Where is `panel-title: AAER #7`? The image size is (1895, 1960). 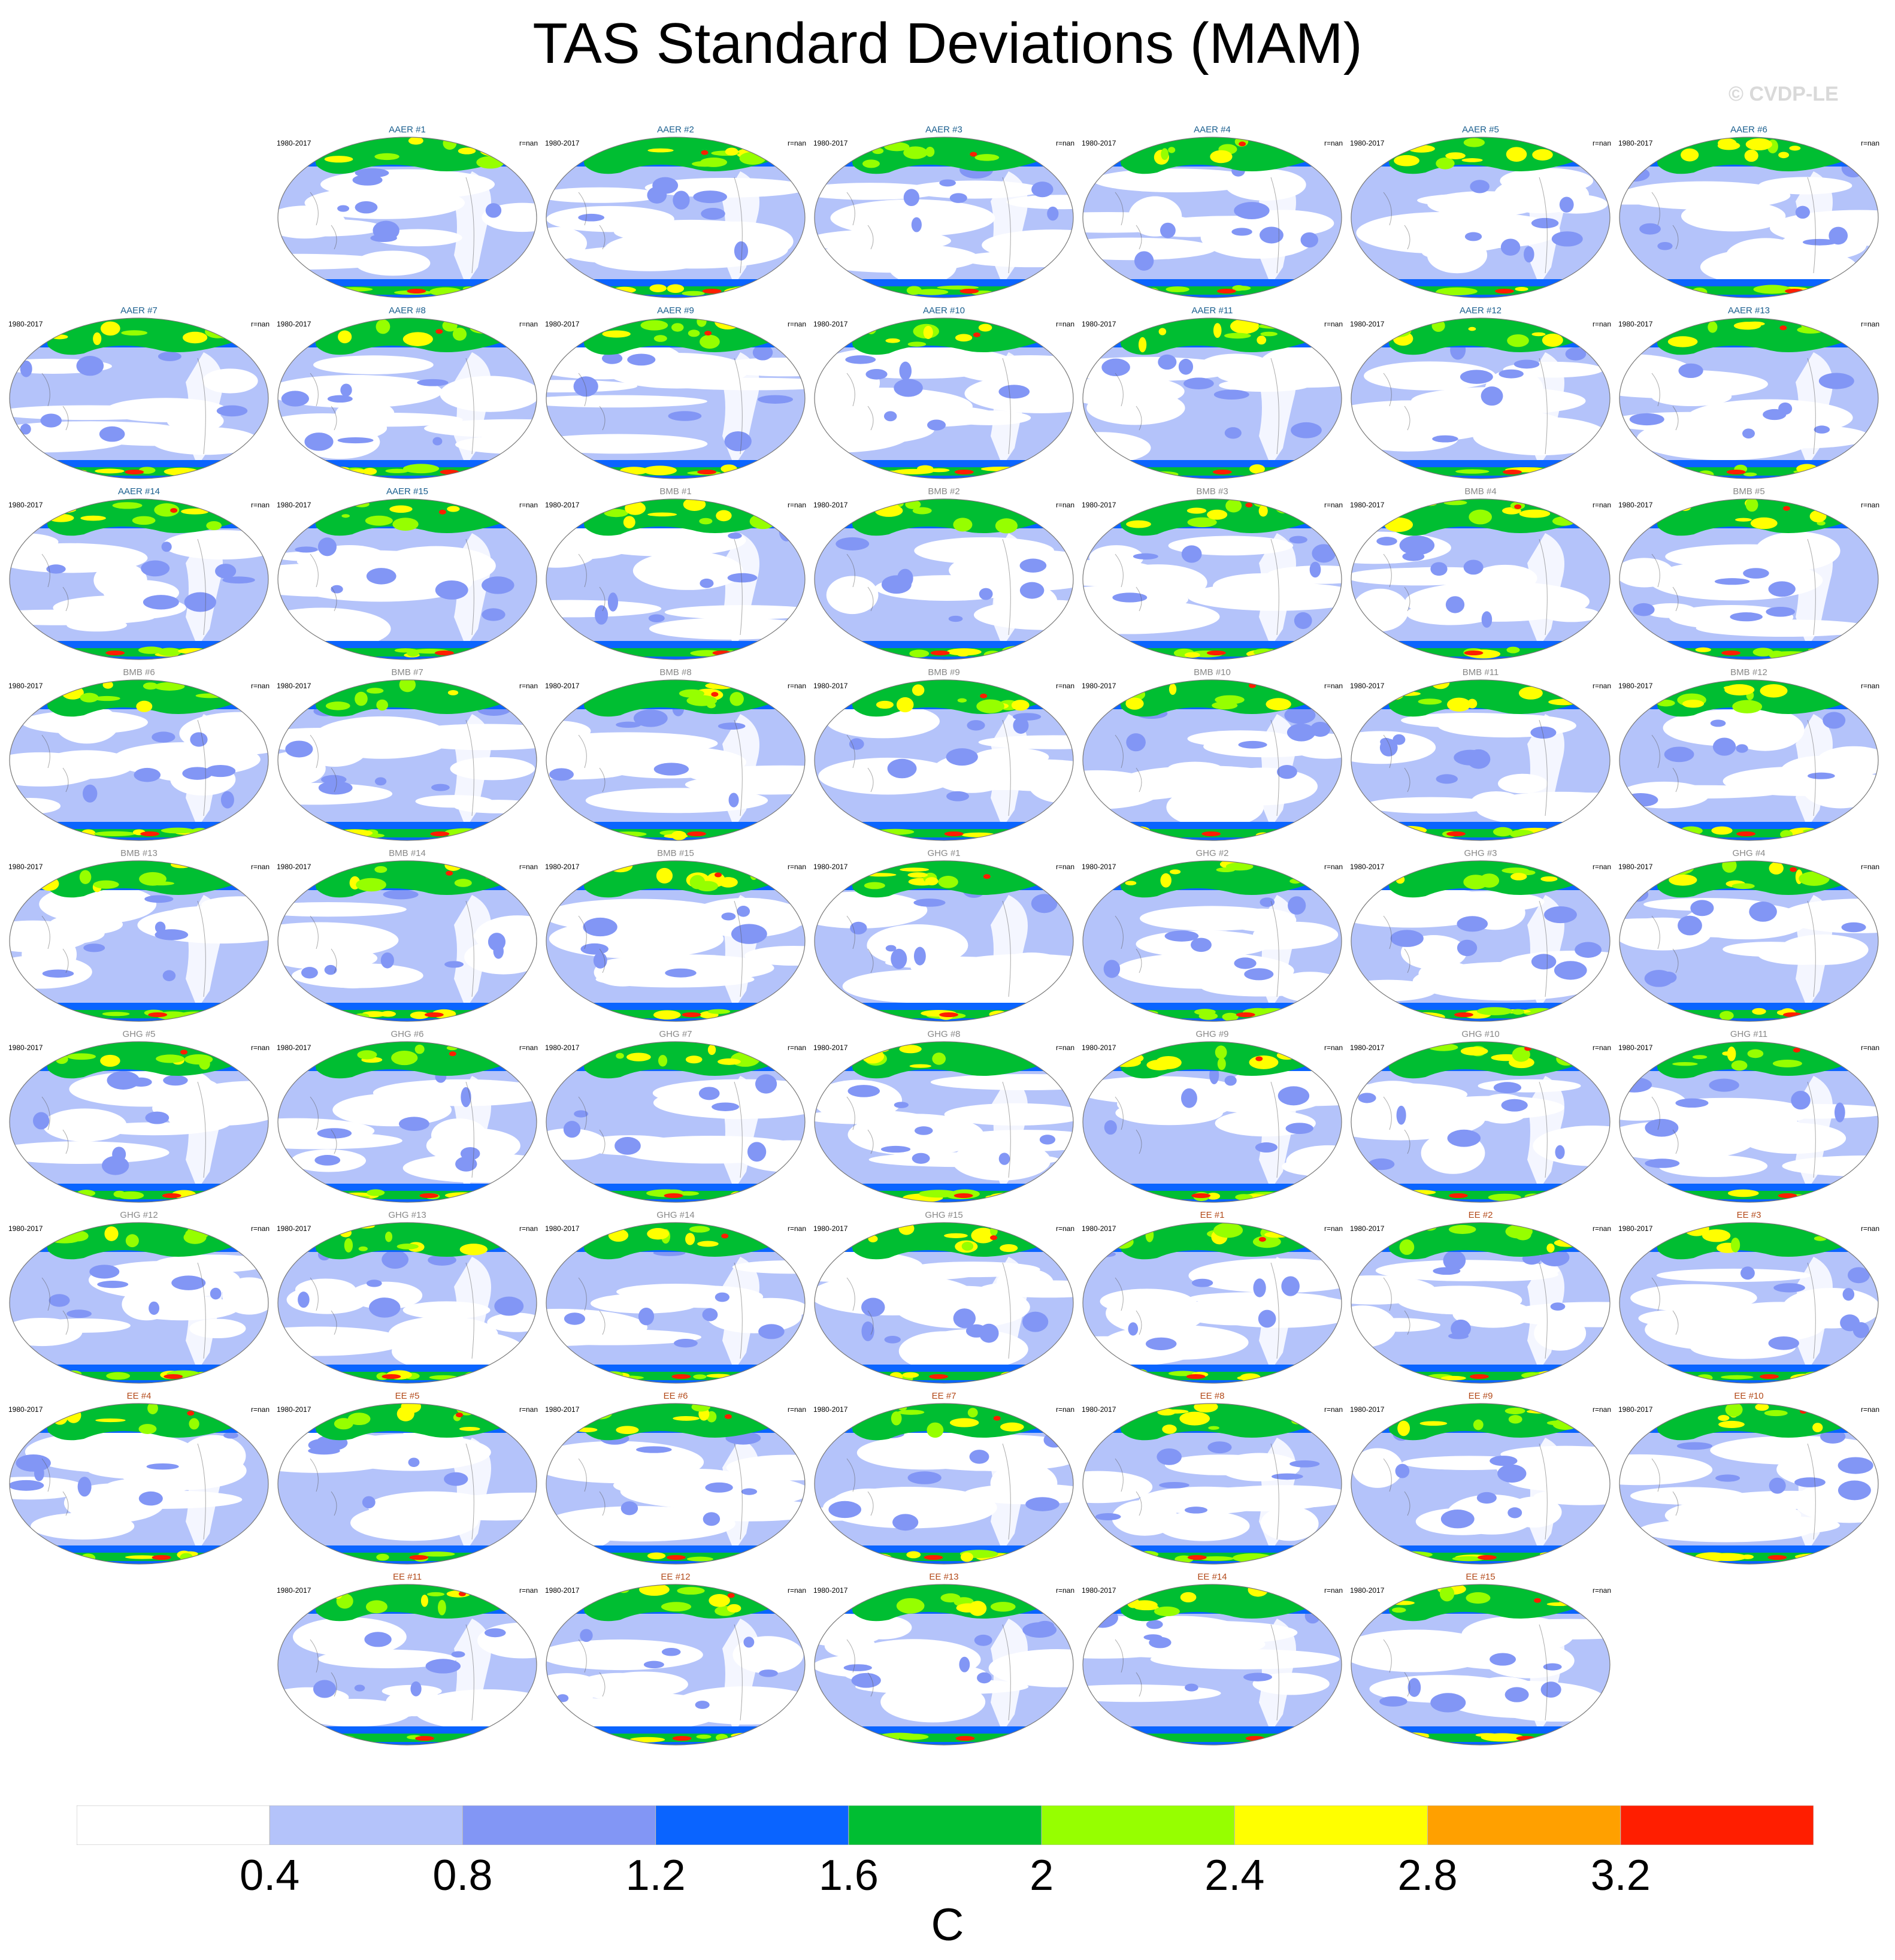 panel-title: AAER #7 is located at coordinates (139, 311).